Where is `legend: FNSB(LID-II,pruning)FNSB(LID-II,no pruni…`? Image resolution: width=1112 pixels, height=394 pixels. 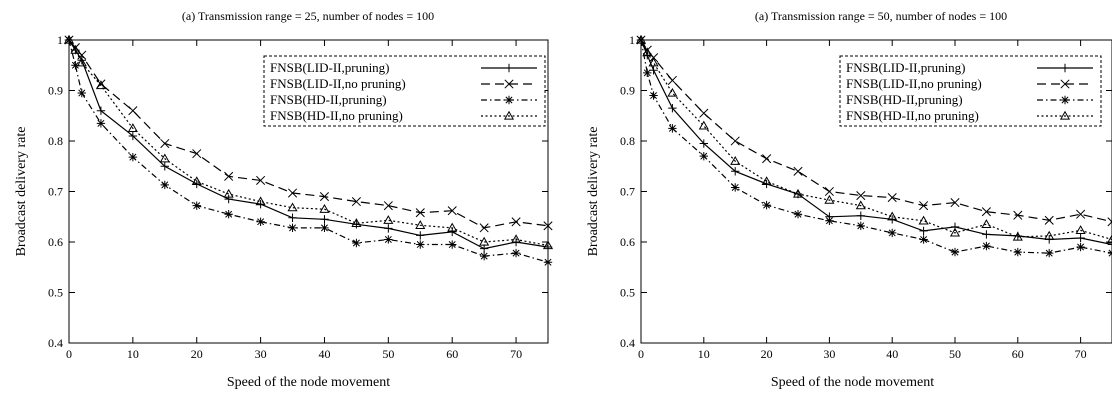 legend: FNSB(LID-II,pruning)FNSB(LID-II,no pruni… is located at coordinates (404, 91).